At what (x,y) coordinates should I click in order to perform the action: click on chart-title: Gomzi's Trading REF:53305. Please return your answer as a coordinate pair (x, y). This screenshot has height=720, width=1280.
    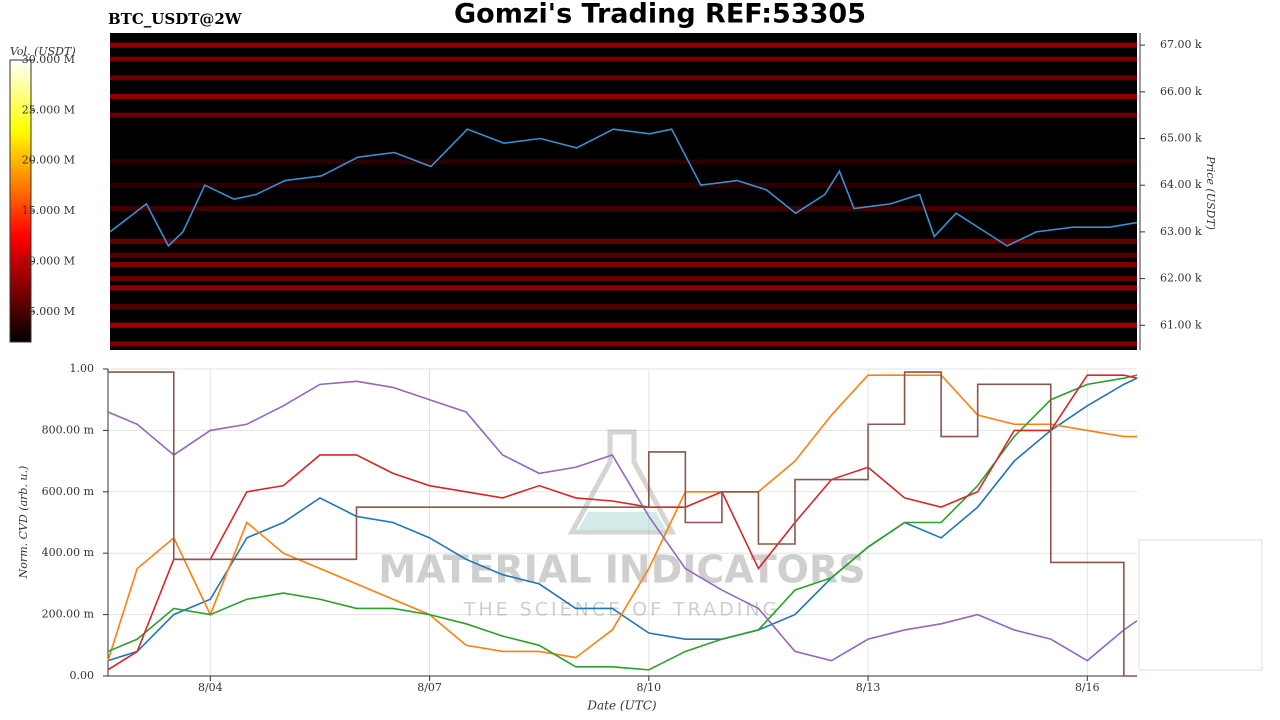
    Looking at the image, I should click on (660, 15).